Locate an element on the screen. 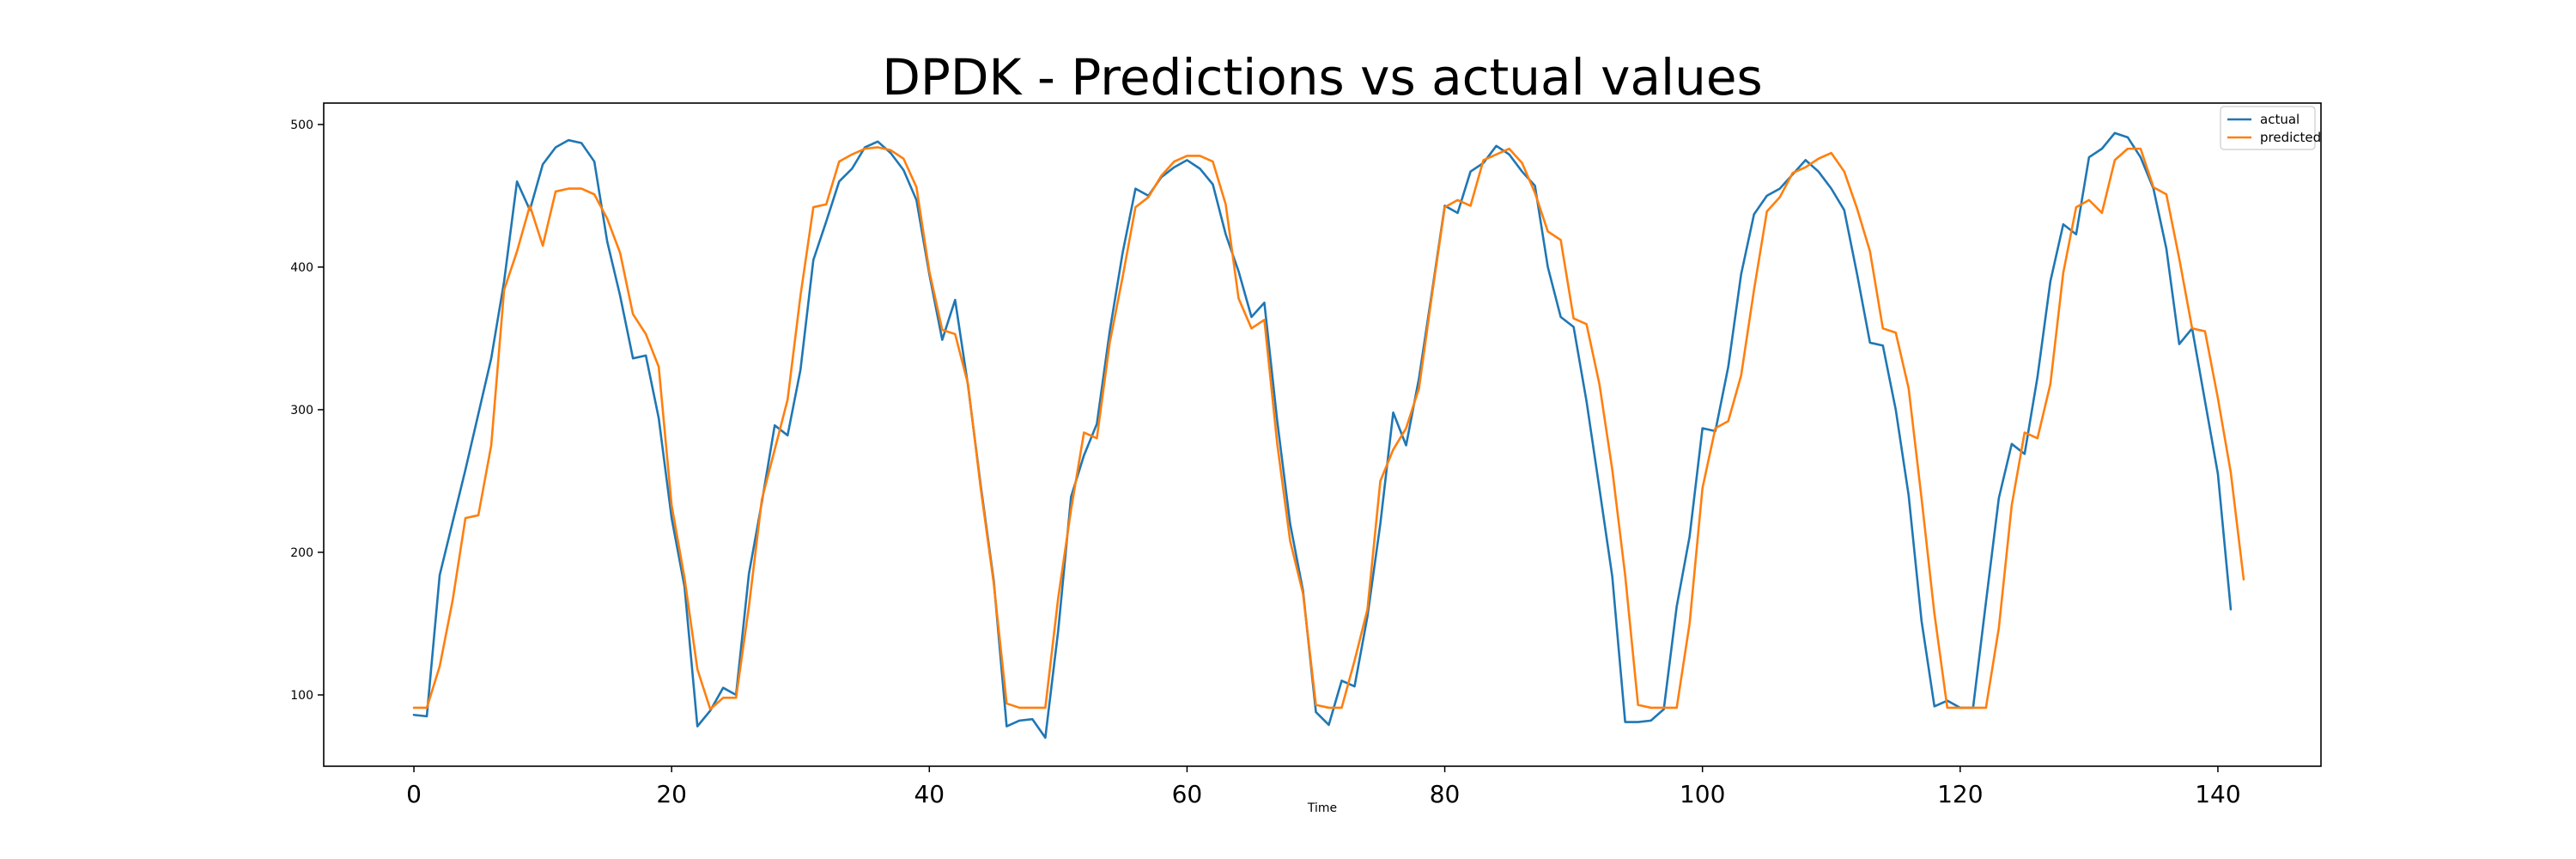  legend-box is located at coordinates (2268, 128).